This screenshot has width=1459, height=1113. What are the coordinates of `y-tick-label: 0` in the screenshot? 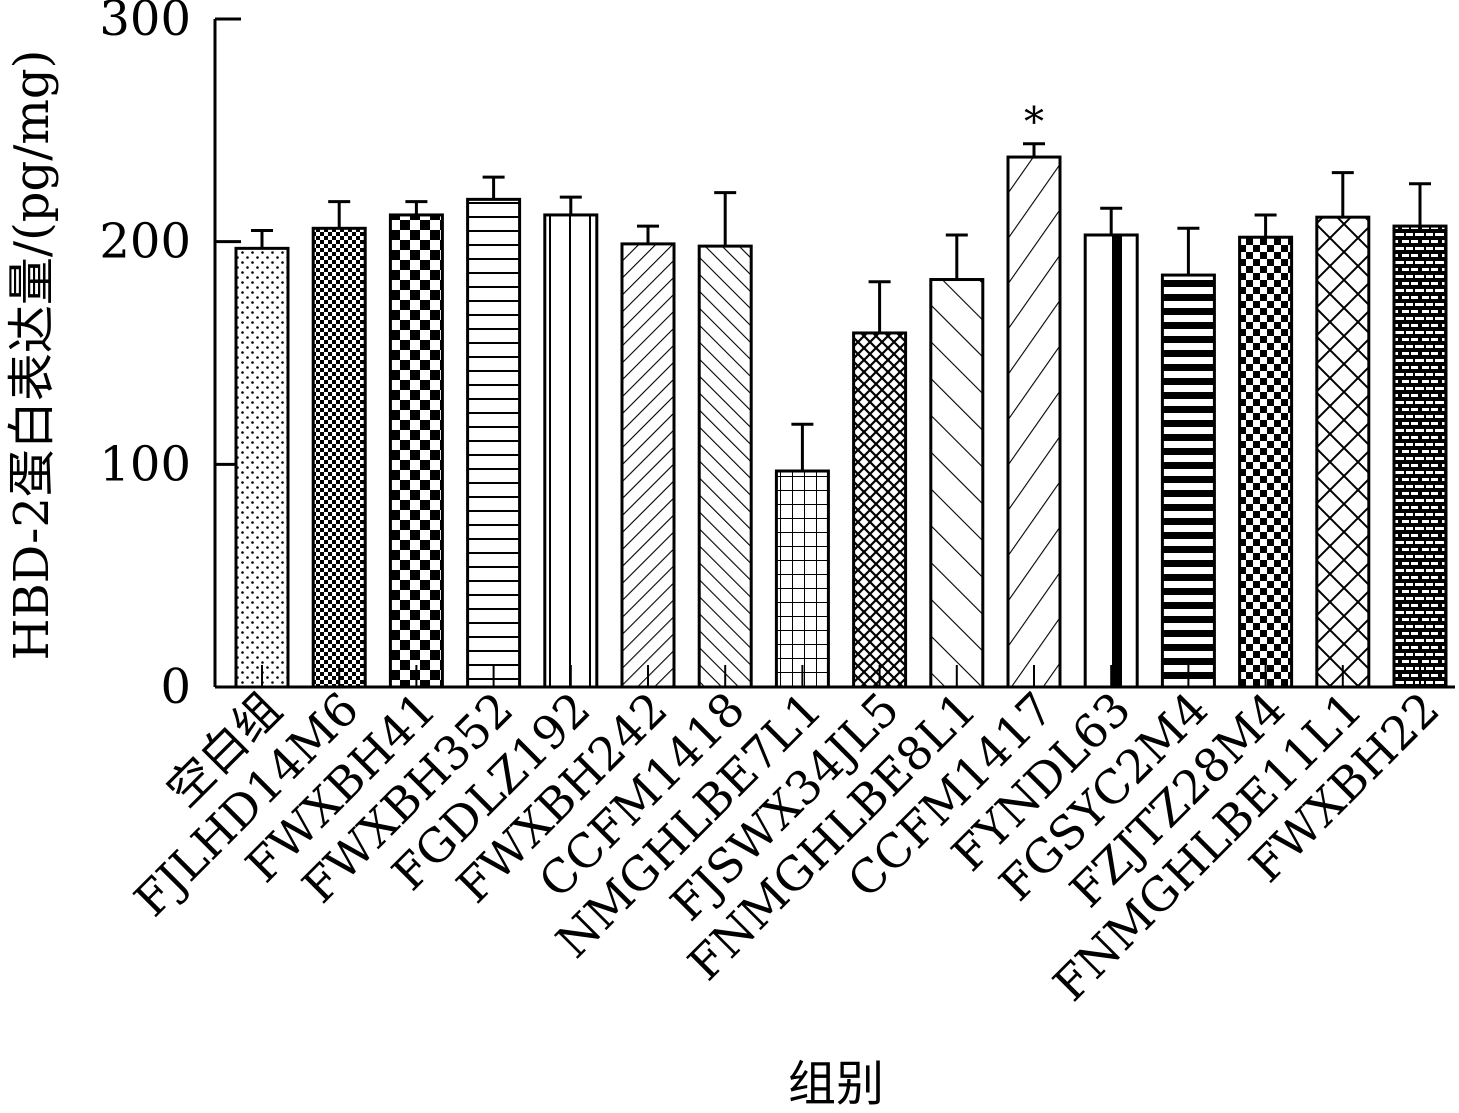 It's located at (175, 687).